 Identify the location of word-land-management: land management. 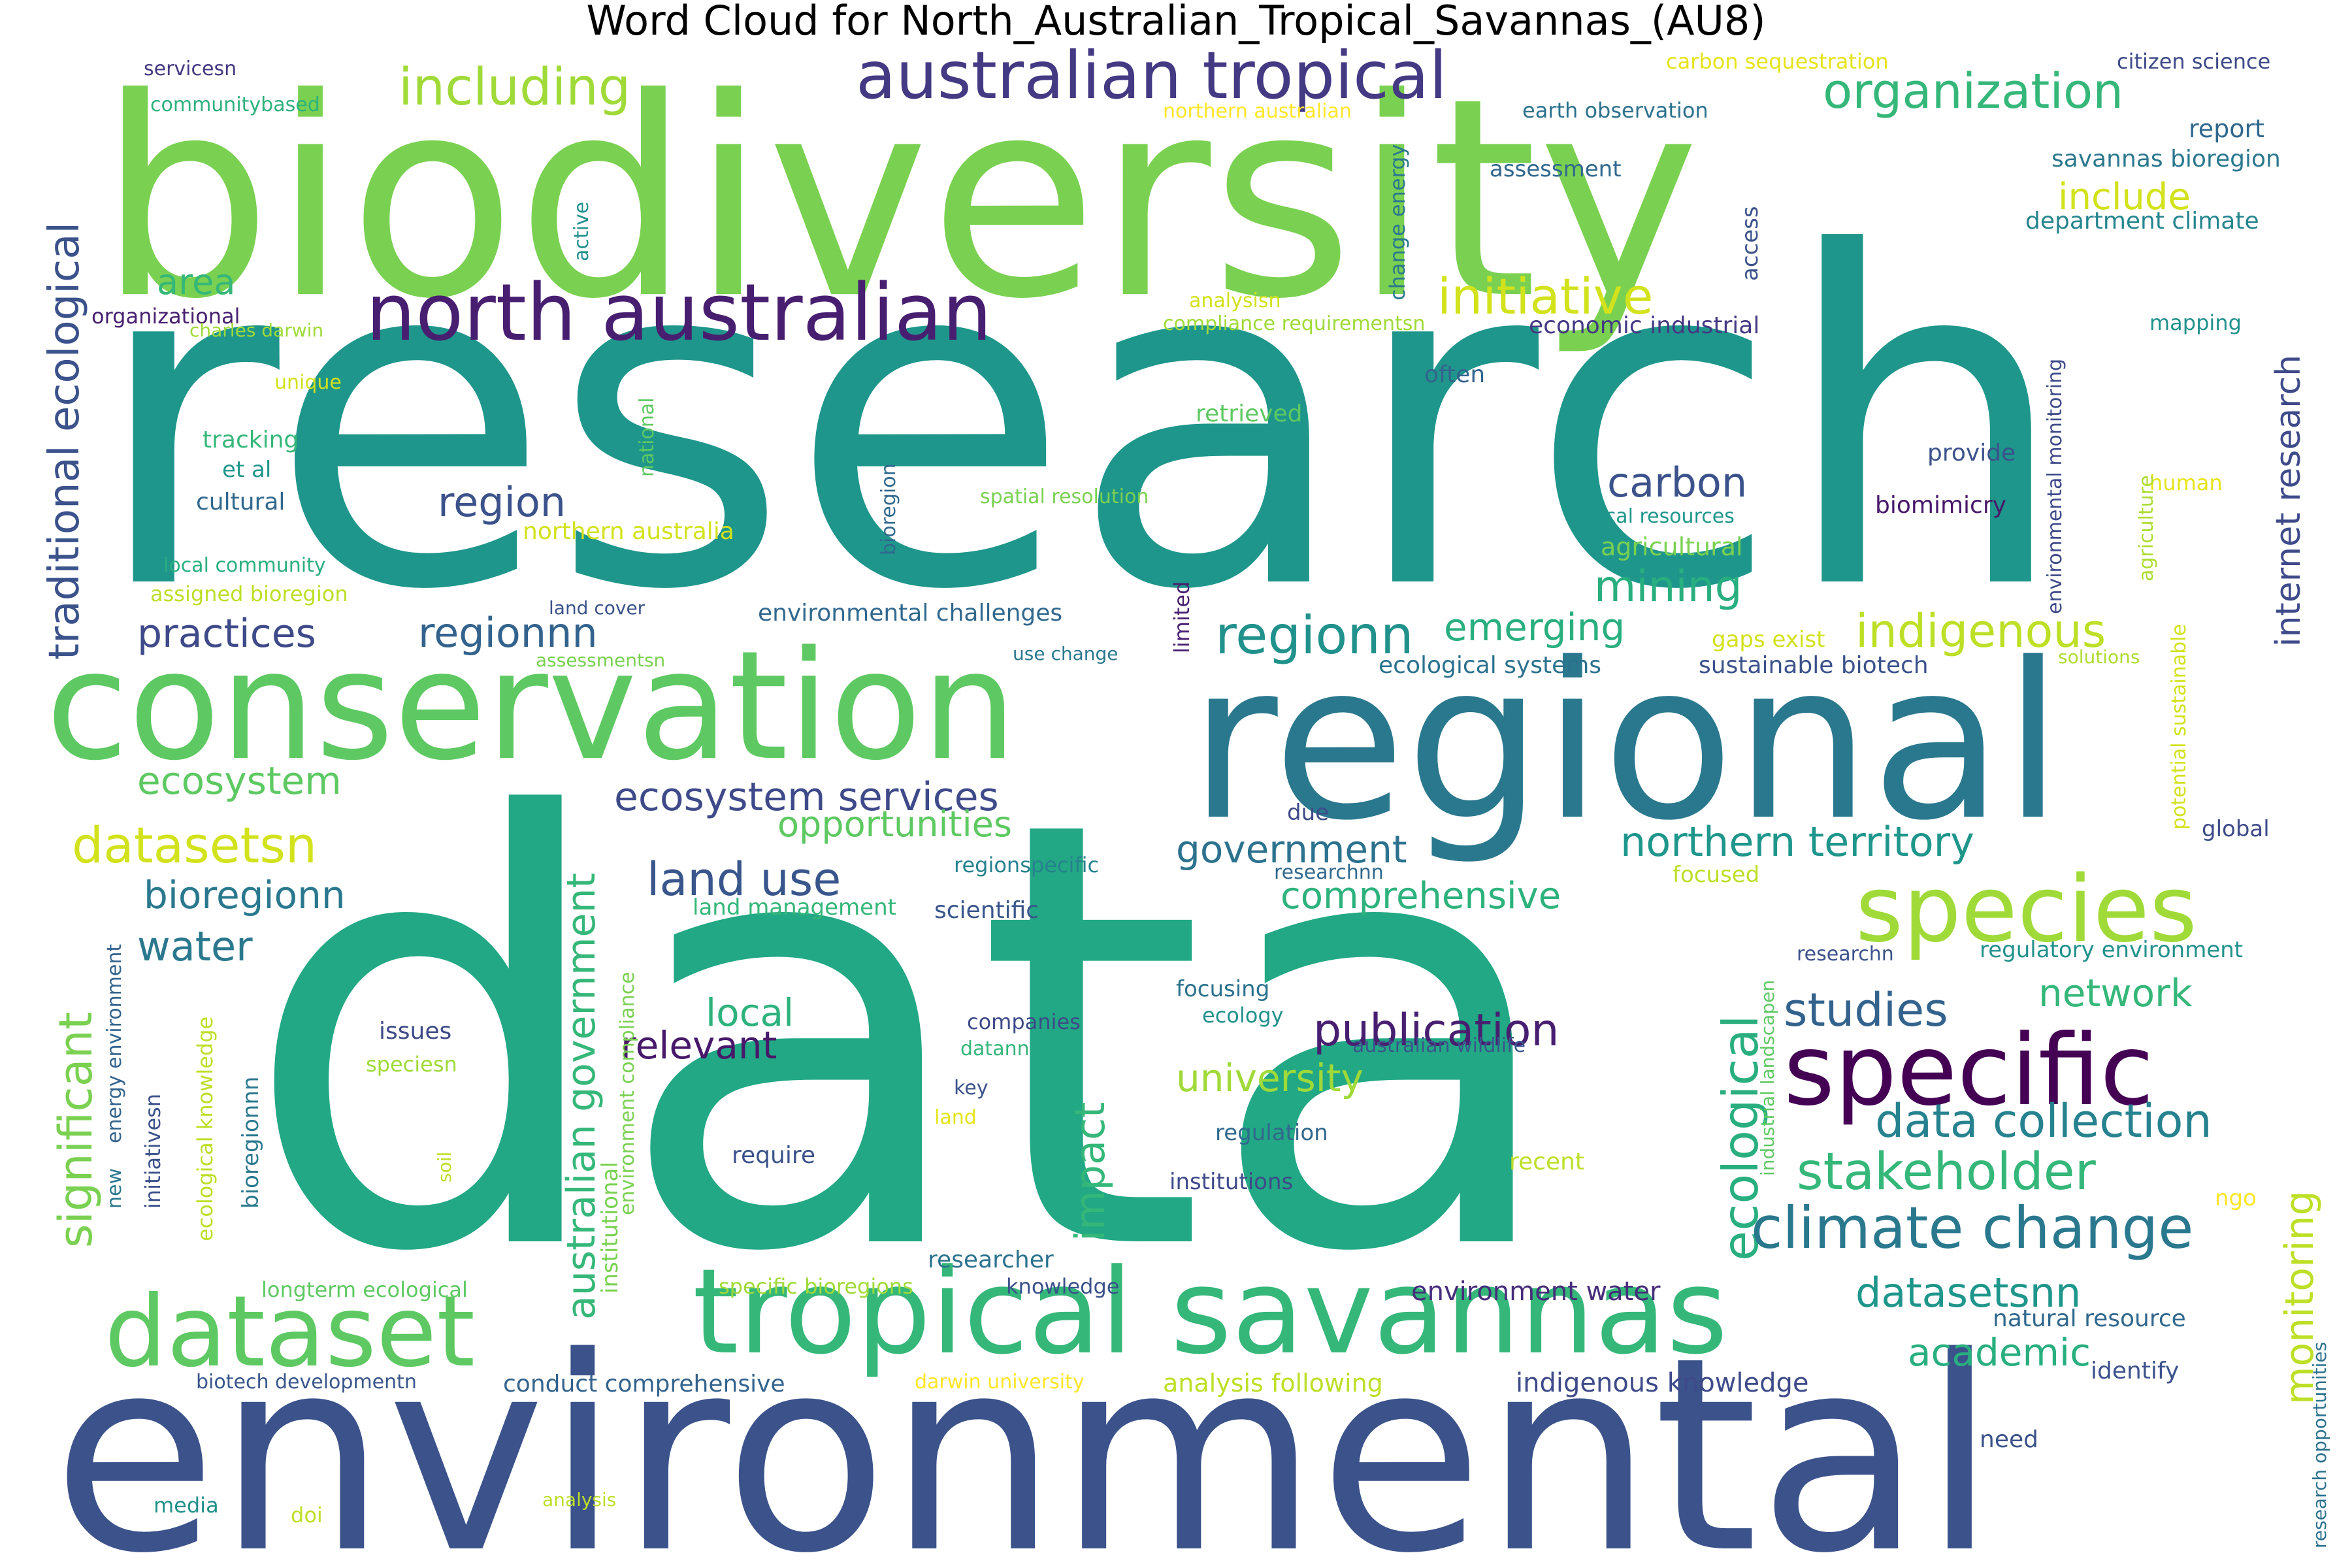
(794, 907).